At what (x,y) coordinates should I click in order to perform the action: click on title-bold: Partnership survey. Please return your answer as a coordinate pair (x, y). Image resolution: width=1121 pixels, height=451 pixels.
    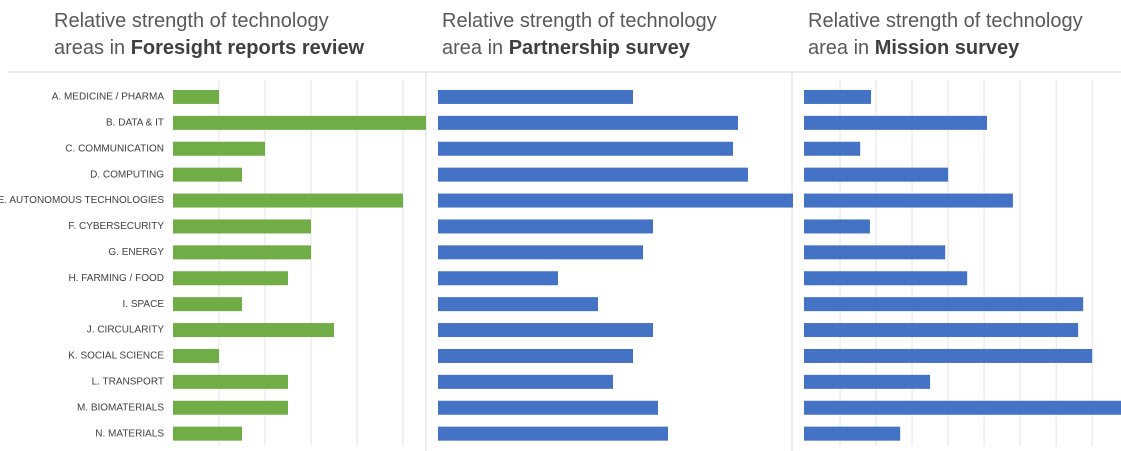
    Looking at the image, I should click on (599, 48).